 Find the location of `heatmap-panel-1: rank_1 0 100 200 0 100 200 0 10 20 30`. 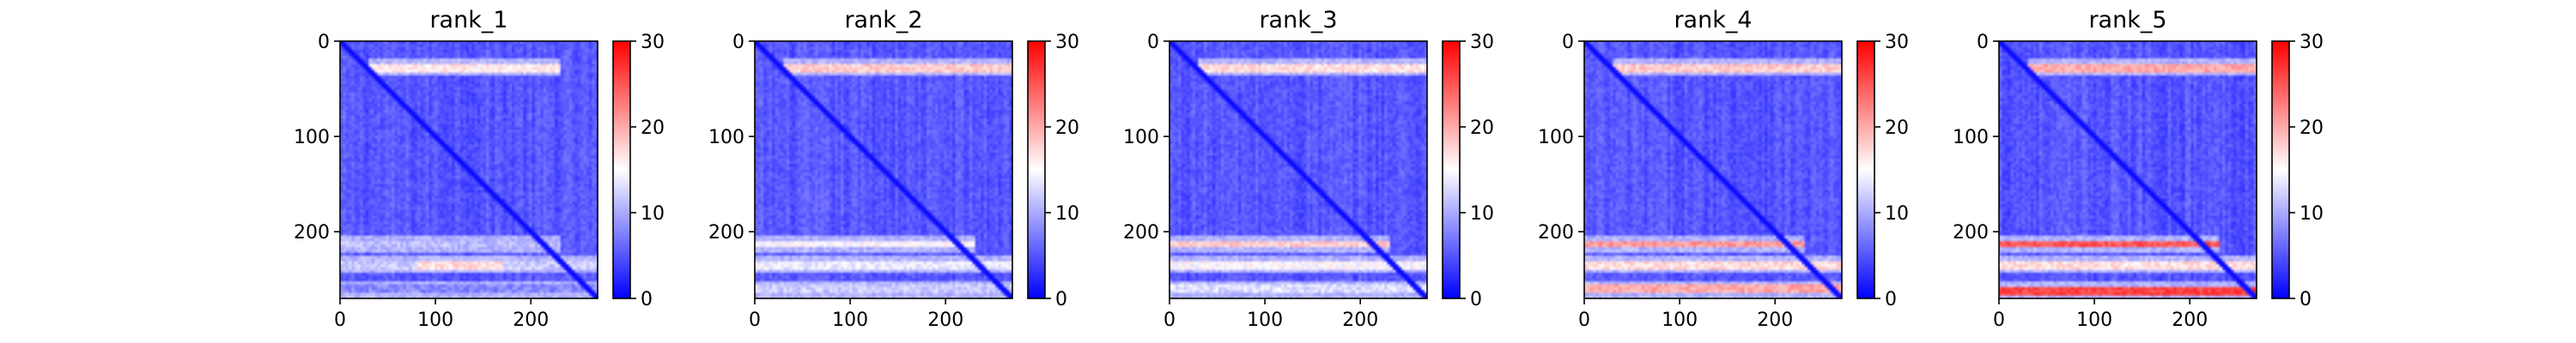

heatmap-panel-1: rank_1 0 100 200 0 100 200 0 10 20 30 is located at coordinates (479, 169).